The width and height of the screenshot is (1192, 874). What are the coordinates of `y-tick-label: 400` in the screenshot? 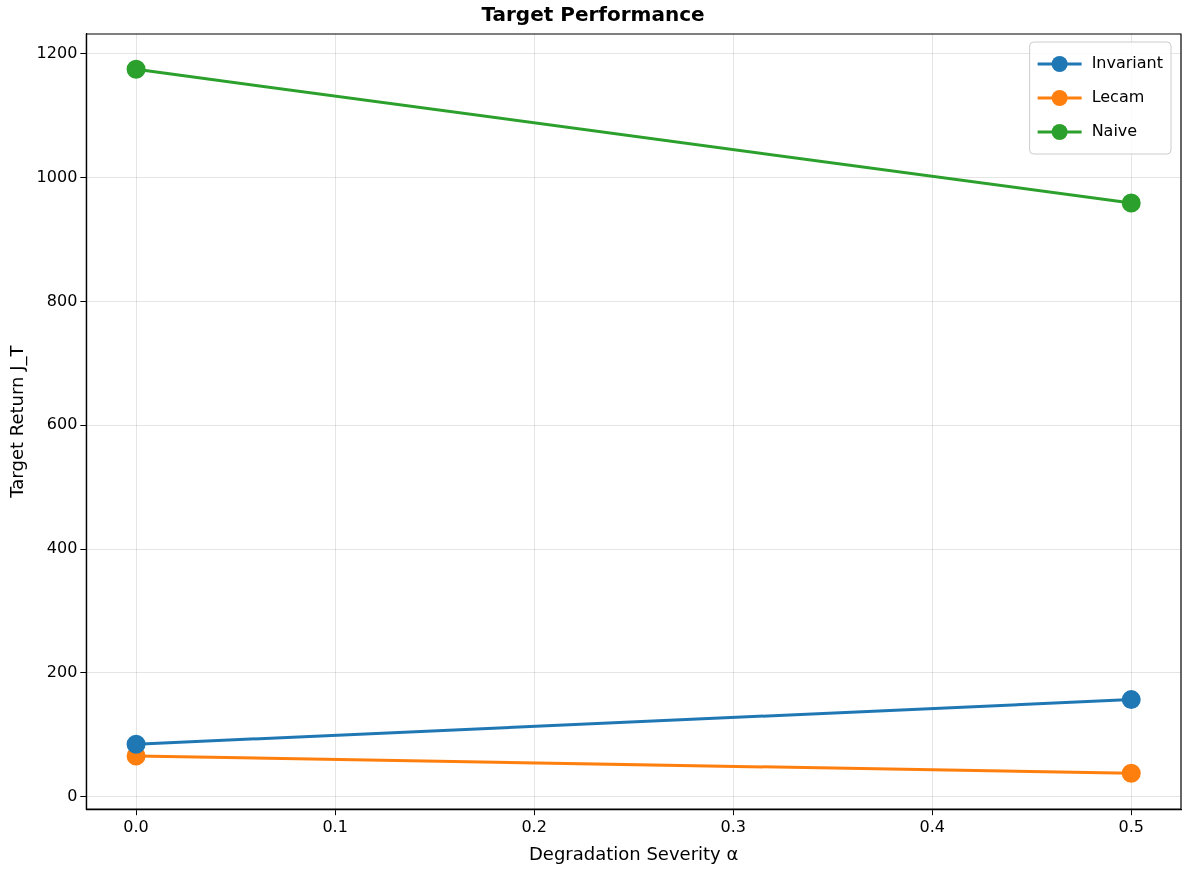 It's located at (62, 548).